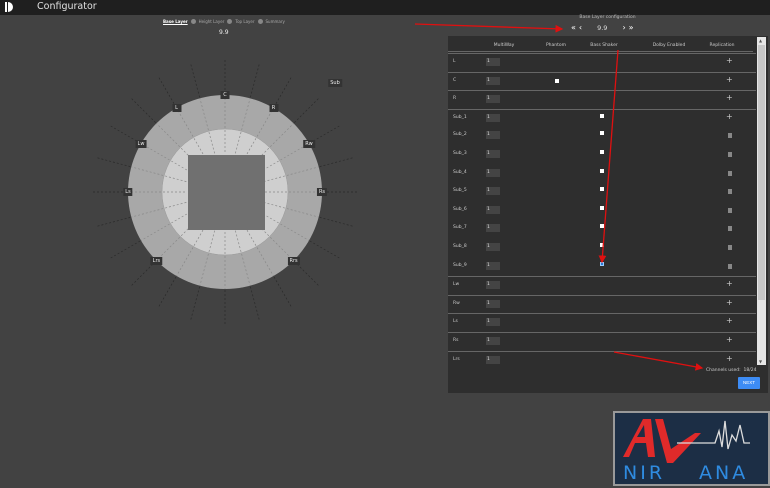 This screenshot has height=488, width=770. Describe the element at coordinates (761, 172) in the screenshot. I see `scrollbar-thumb` at that location.